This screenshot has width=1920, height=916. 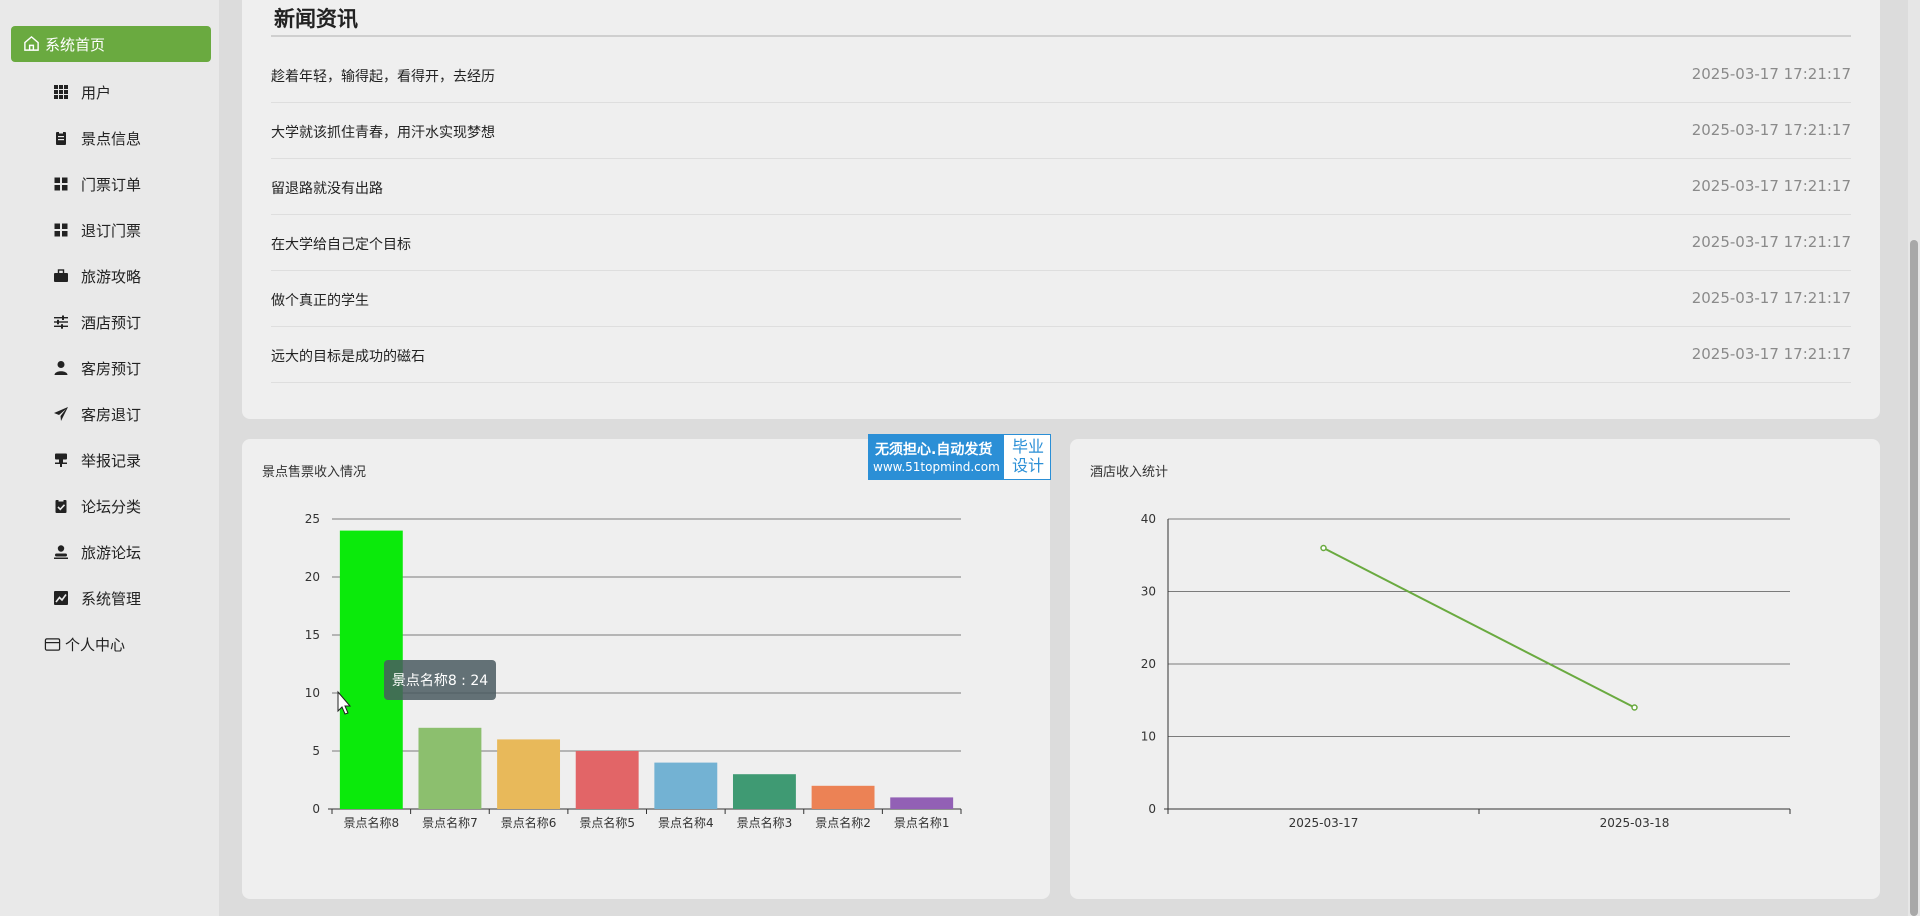 What do you see at coordinates (1148, 592) in the screenshot?
I see `y-tick-label: 30` at bounding box center [1148, 592].